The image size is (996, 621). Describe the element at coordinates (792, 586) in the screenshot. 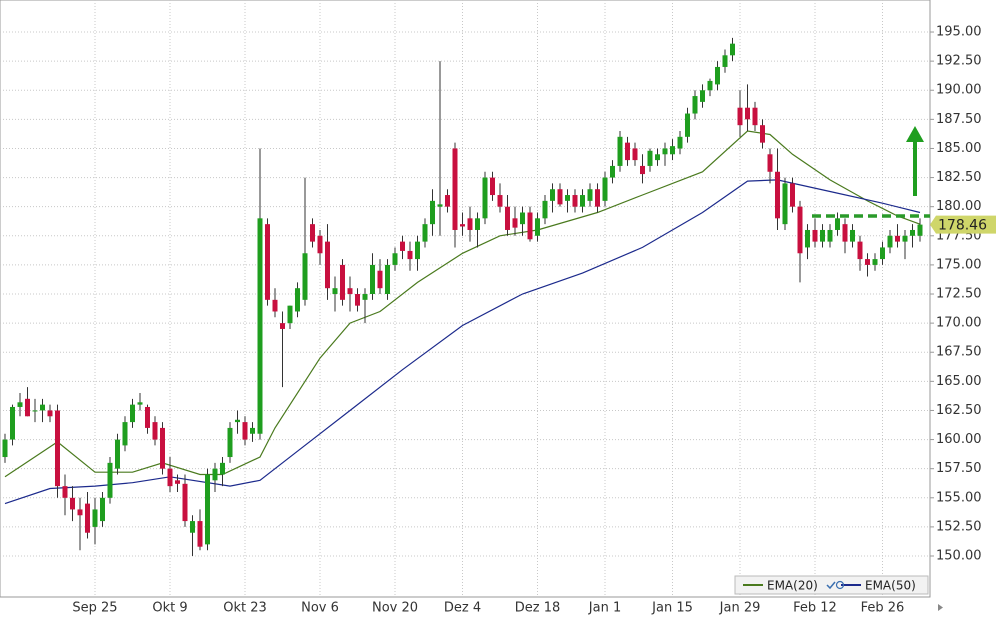

I see `legend-label: EMA(20)` at that location.